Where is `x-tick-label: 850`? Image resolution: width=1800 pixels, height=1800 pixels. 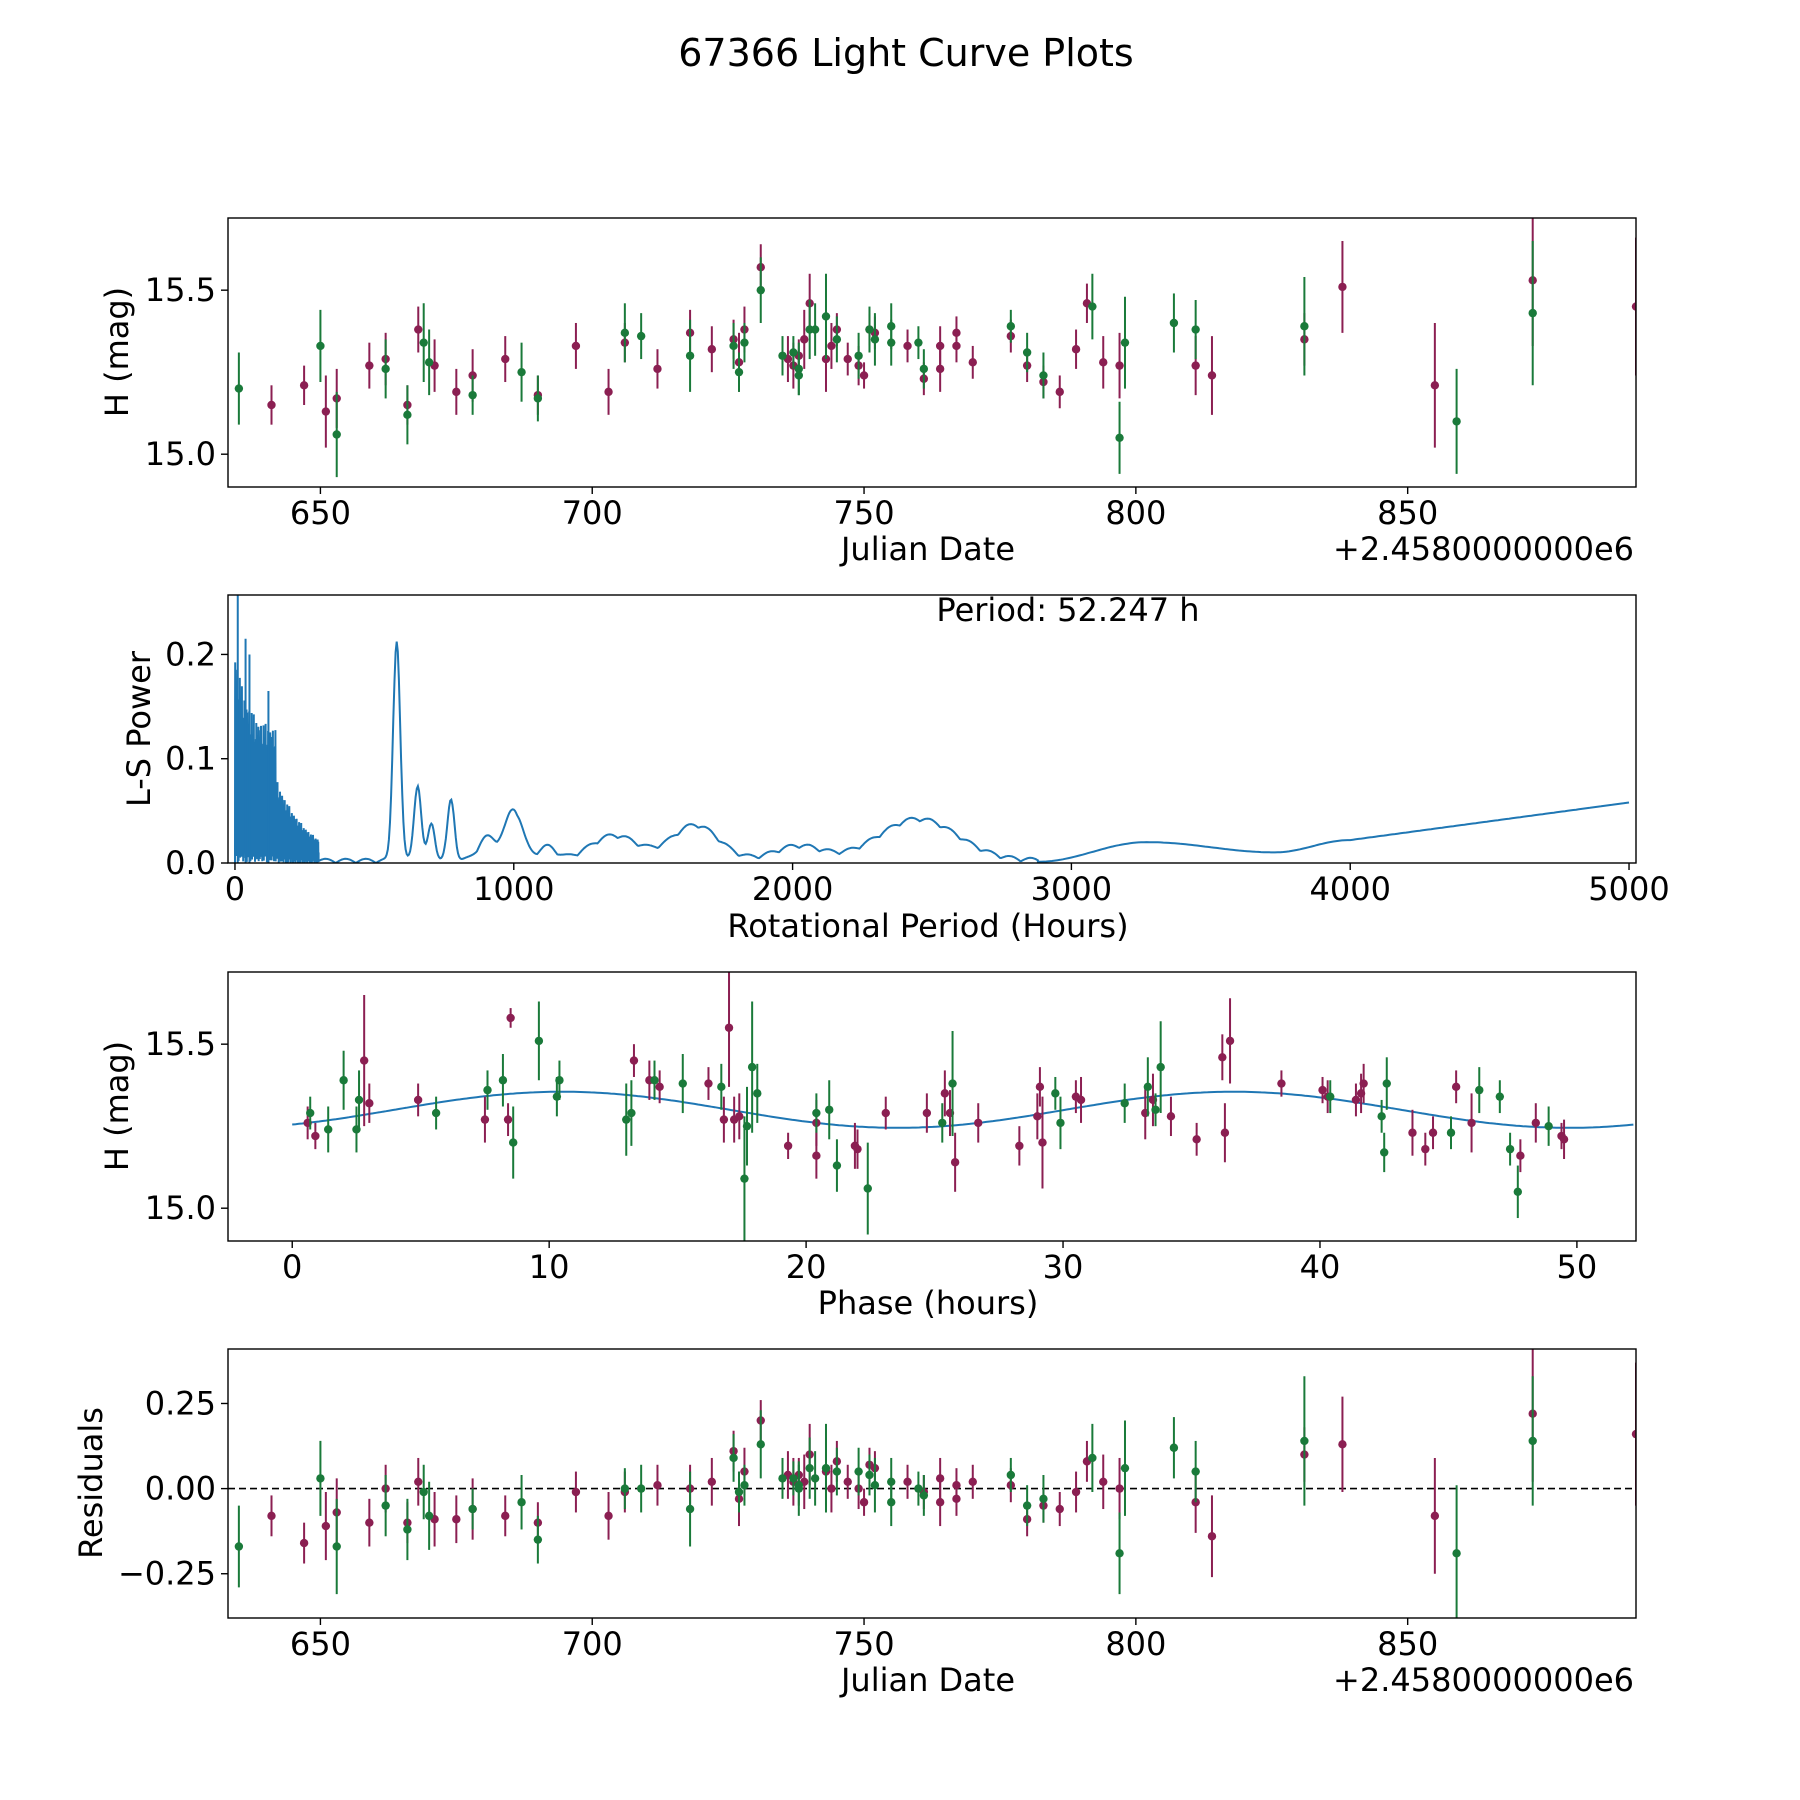 x-tick-label: 850 is located at coordinates (1407, 513).